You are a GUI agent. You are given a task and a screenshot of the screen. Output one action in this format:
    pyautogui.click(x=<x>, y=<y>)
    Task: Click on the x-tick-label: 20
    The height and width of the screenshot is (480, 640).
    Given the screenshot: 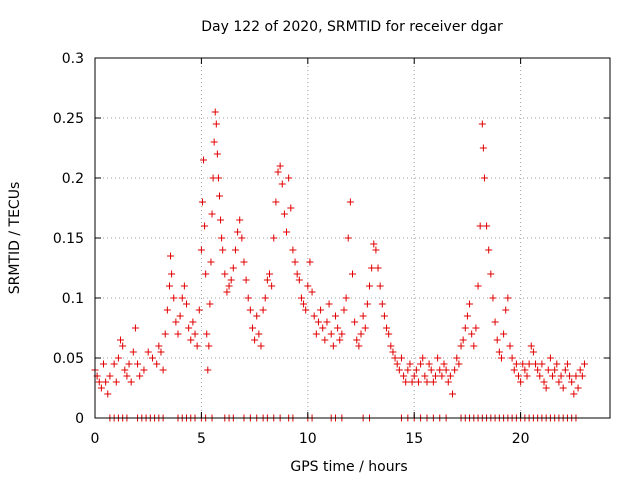 What is the action you would take?
    pyautogui.click(x=521, y=439)
    